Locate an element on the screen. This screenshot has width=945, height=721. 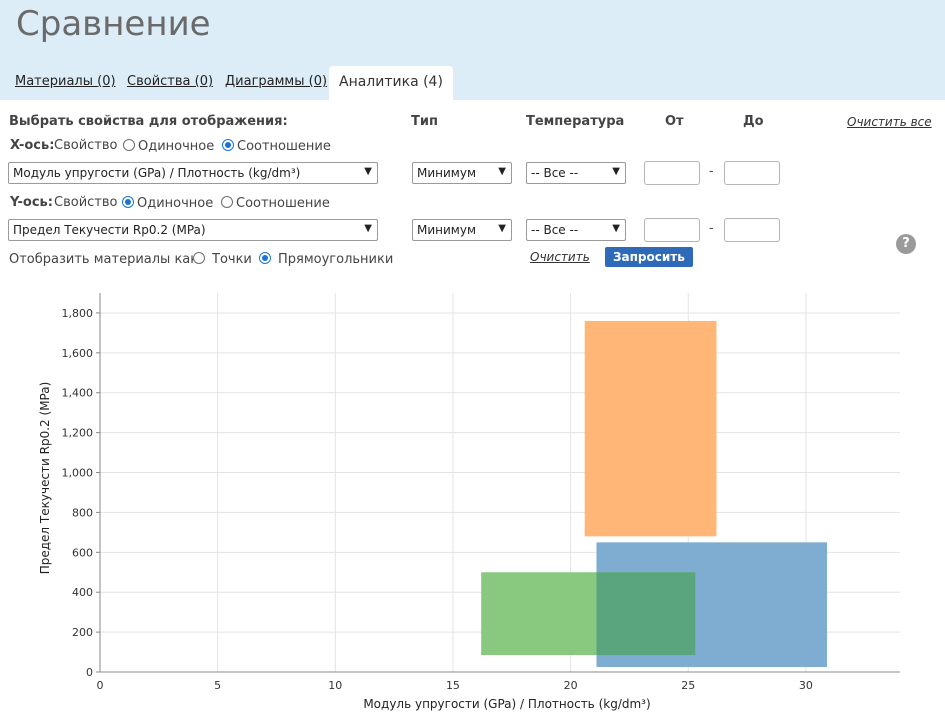
y-tick-label: 600 is located at coordinates (82, 552).